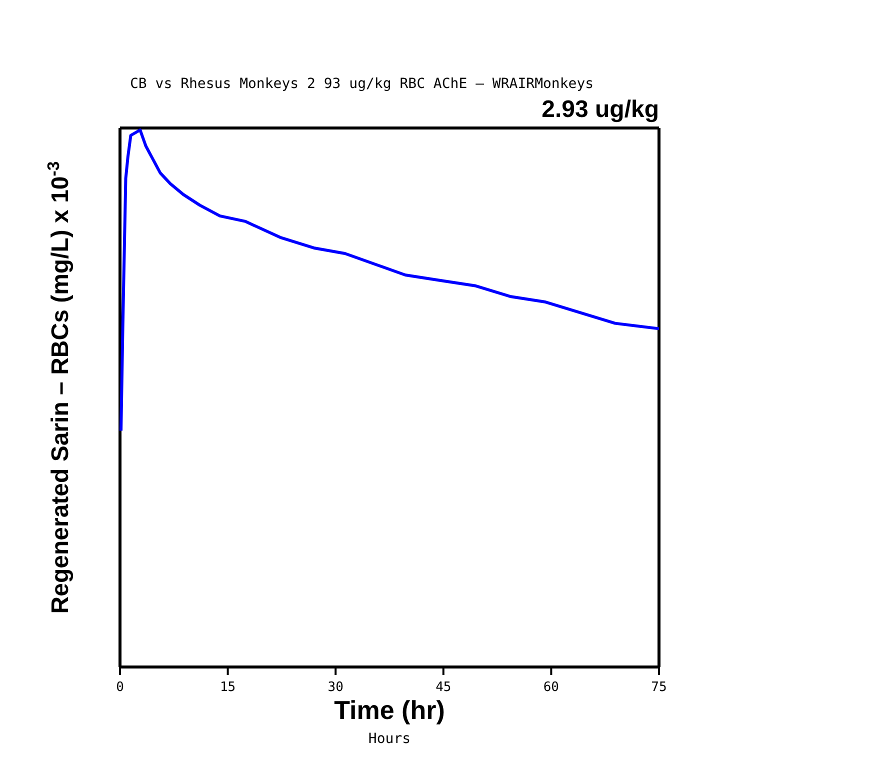 The image size is (874, 769). I want to click on text: Hours, so click(389, 739).